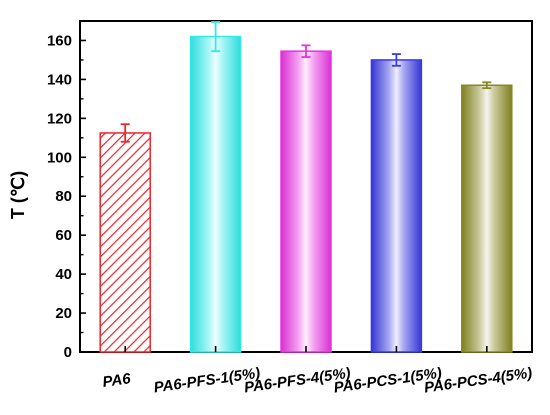 Image resolution: width=550 pixels, height=415 pixels. Describe the element at coordinates (63, 274) in the screenshot. I see `y-tick-label: 40` at that location.